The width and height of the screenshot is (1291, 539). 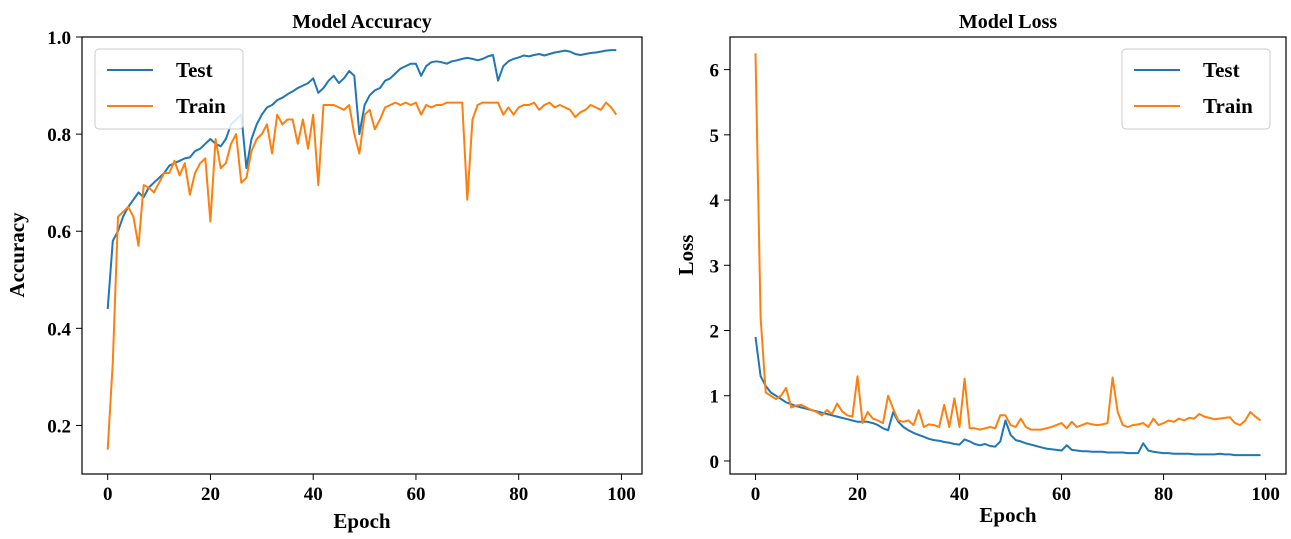 What do you see at coordinates (1007, 396) in the screenshot?
I see `loss-series-test-line` at bounding box center [1007, 396].